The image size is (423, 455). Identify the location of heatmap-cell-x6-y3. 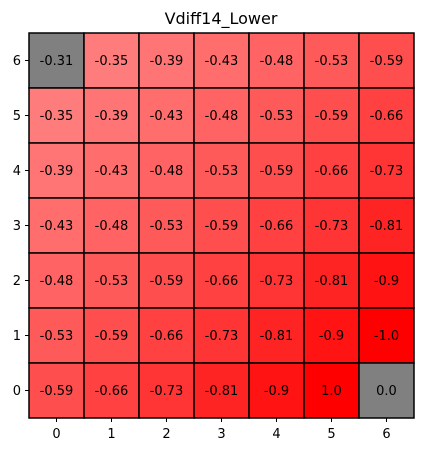
(386, 225).